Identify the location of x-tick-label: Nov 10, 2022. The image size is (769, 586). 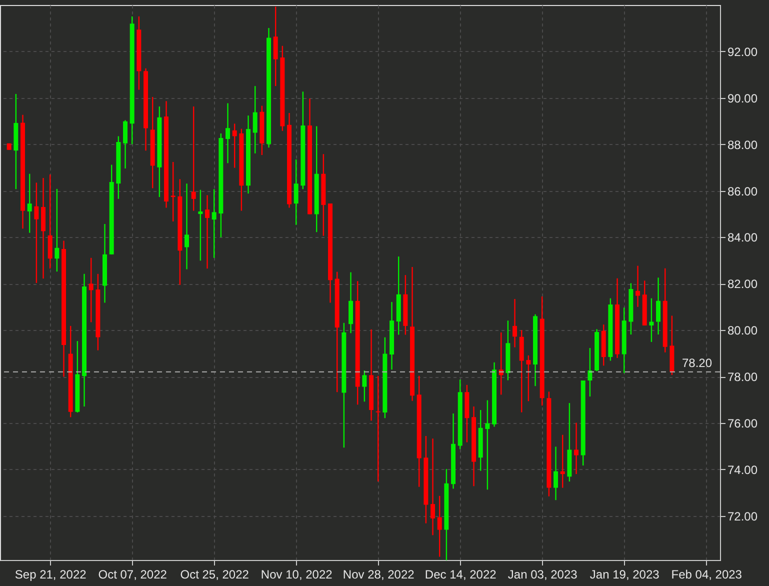
(296, 575).